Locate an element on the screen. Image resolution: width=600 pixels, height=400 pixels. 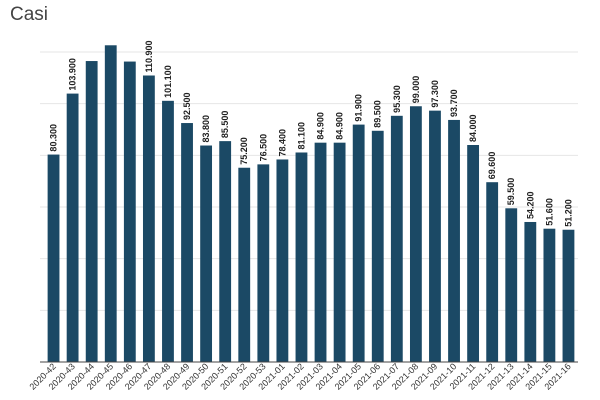
bar-data-label: 51.600 is located at coordinates (549, 212).